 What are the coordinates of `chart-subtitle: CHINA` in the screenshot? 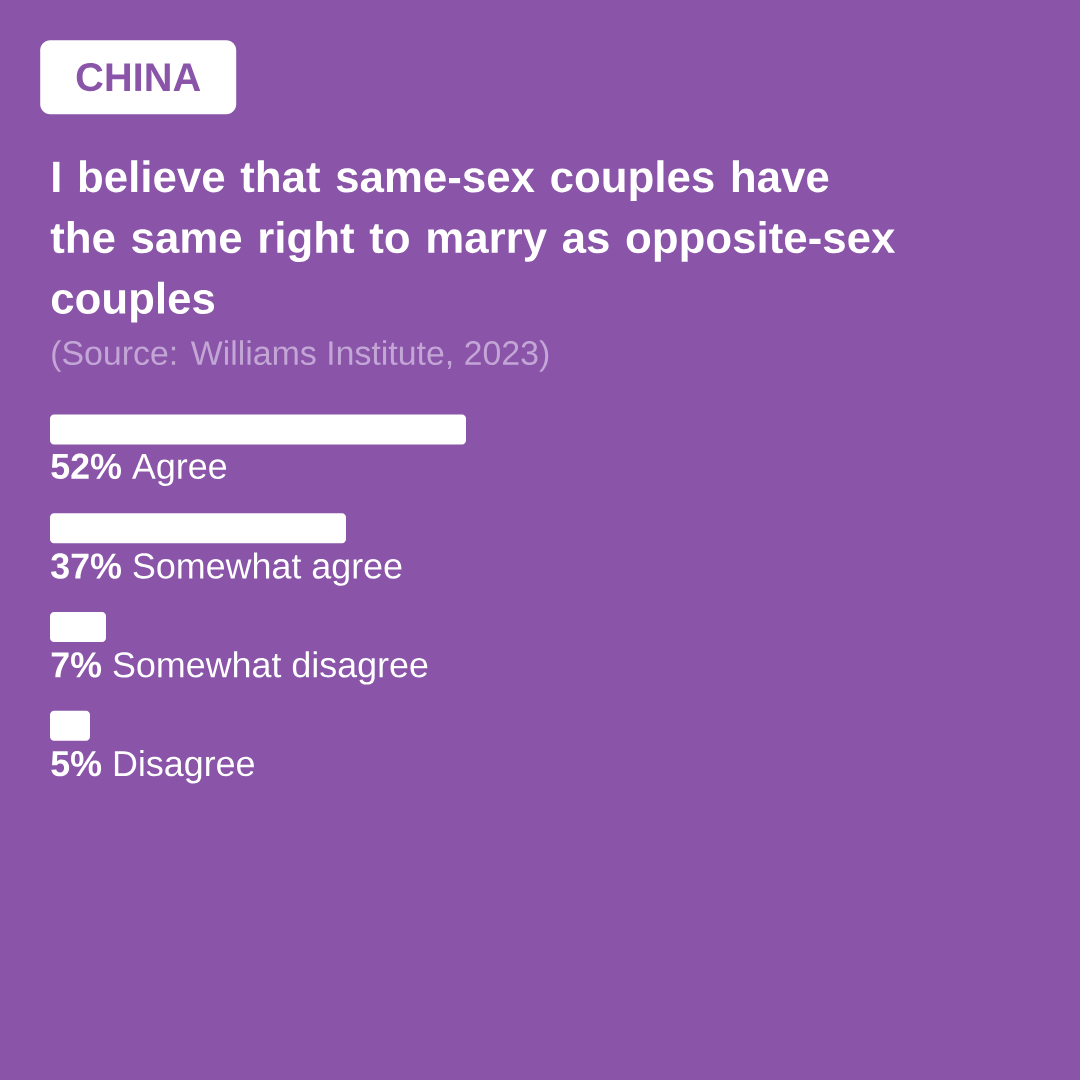 It's located at (138, 77).